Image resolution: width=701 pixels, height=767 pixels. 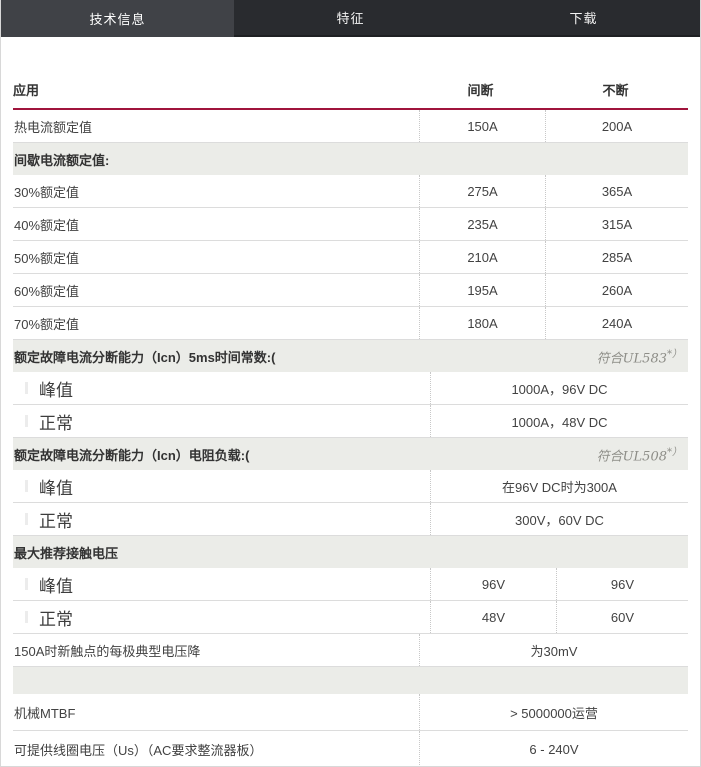 What do you see at coordinates (350, 712) in the screenshot?
I see `spec-row: 机械MTBF > 5000000运营` at bounding box center [350, 712].